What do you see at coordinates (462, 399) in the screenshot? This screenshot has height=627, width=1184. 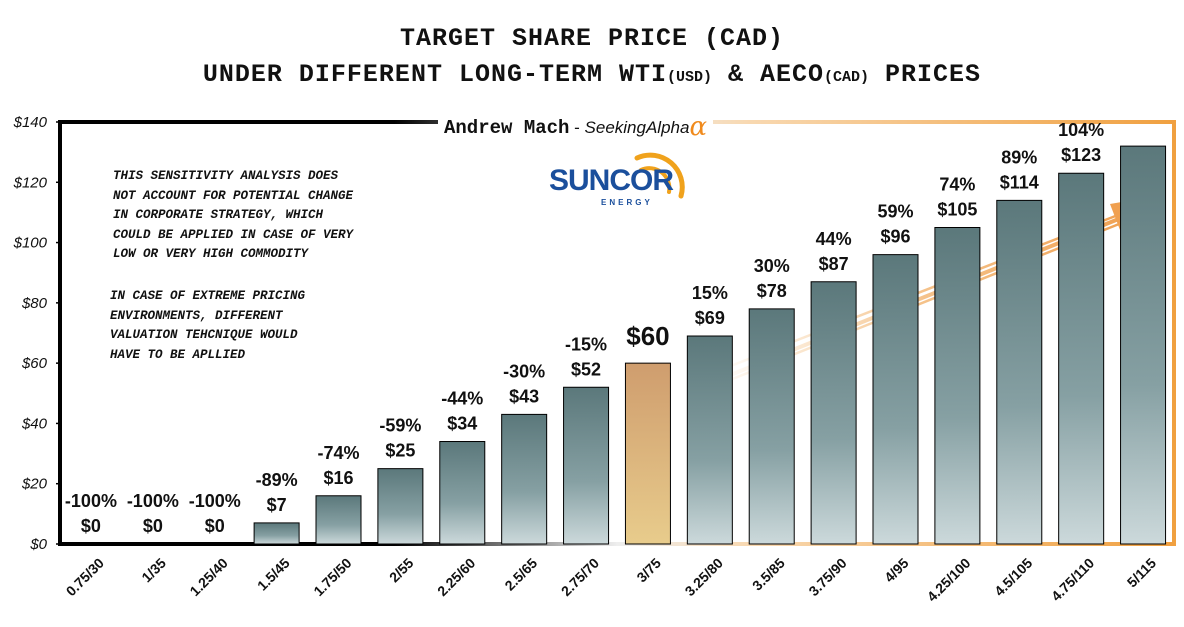 I see `pct-label: -44%` at bounding box center [462, 399].